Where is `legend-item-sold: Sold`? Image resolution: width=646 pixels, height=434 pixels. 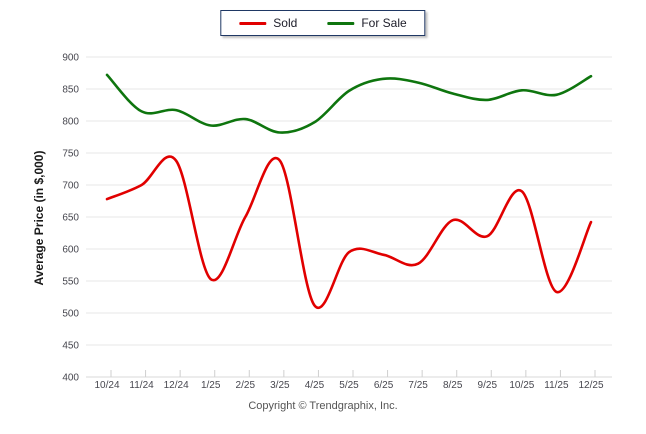 legend-item-sold: Sold is located at coordinates (268, 23).